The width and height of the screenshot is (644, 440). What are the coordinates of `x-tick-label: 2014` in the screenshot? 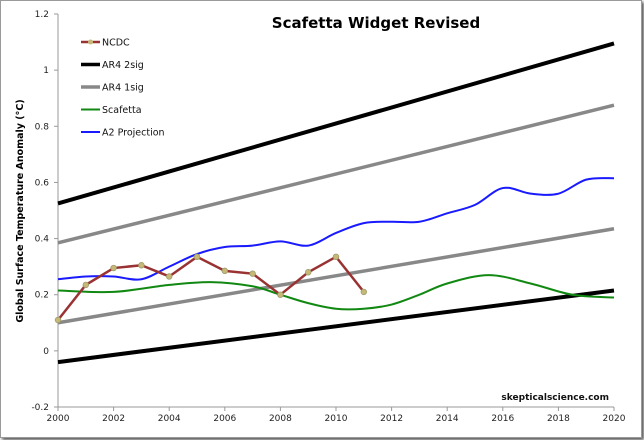 It's located at (447, 419).